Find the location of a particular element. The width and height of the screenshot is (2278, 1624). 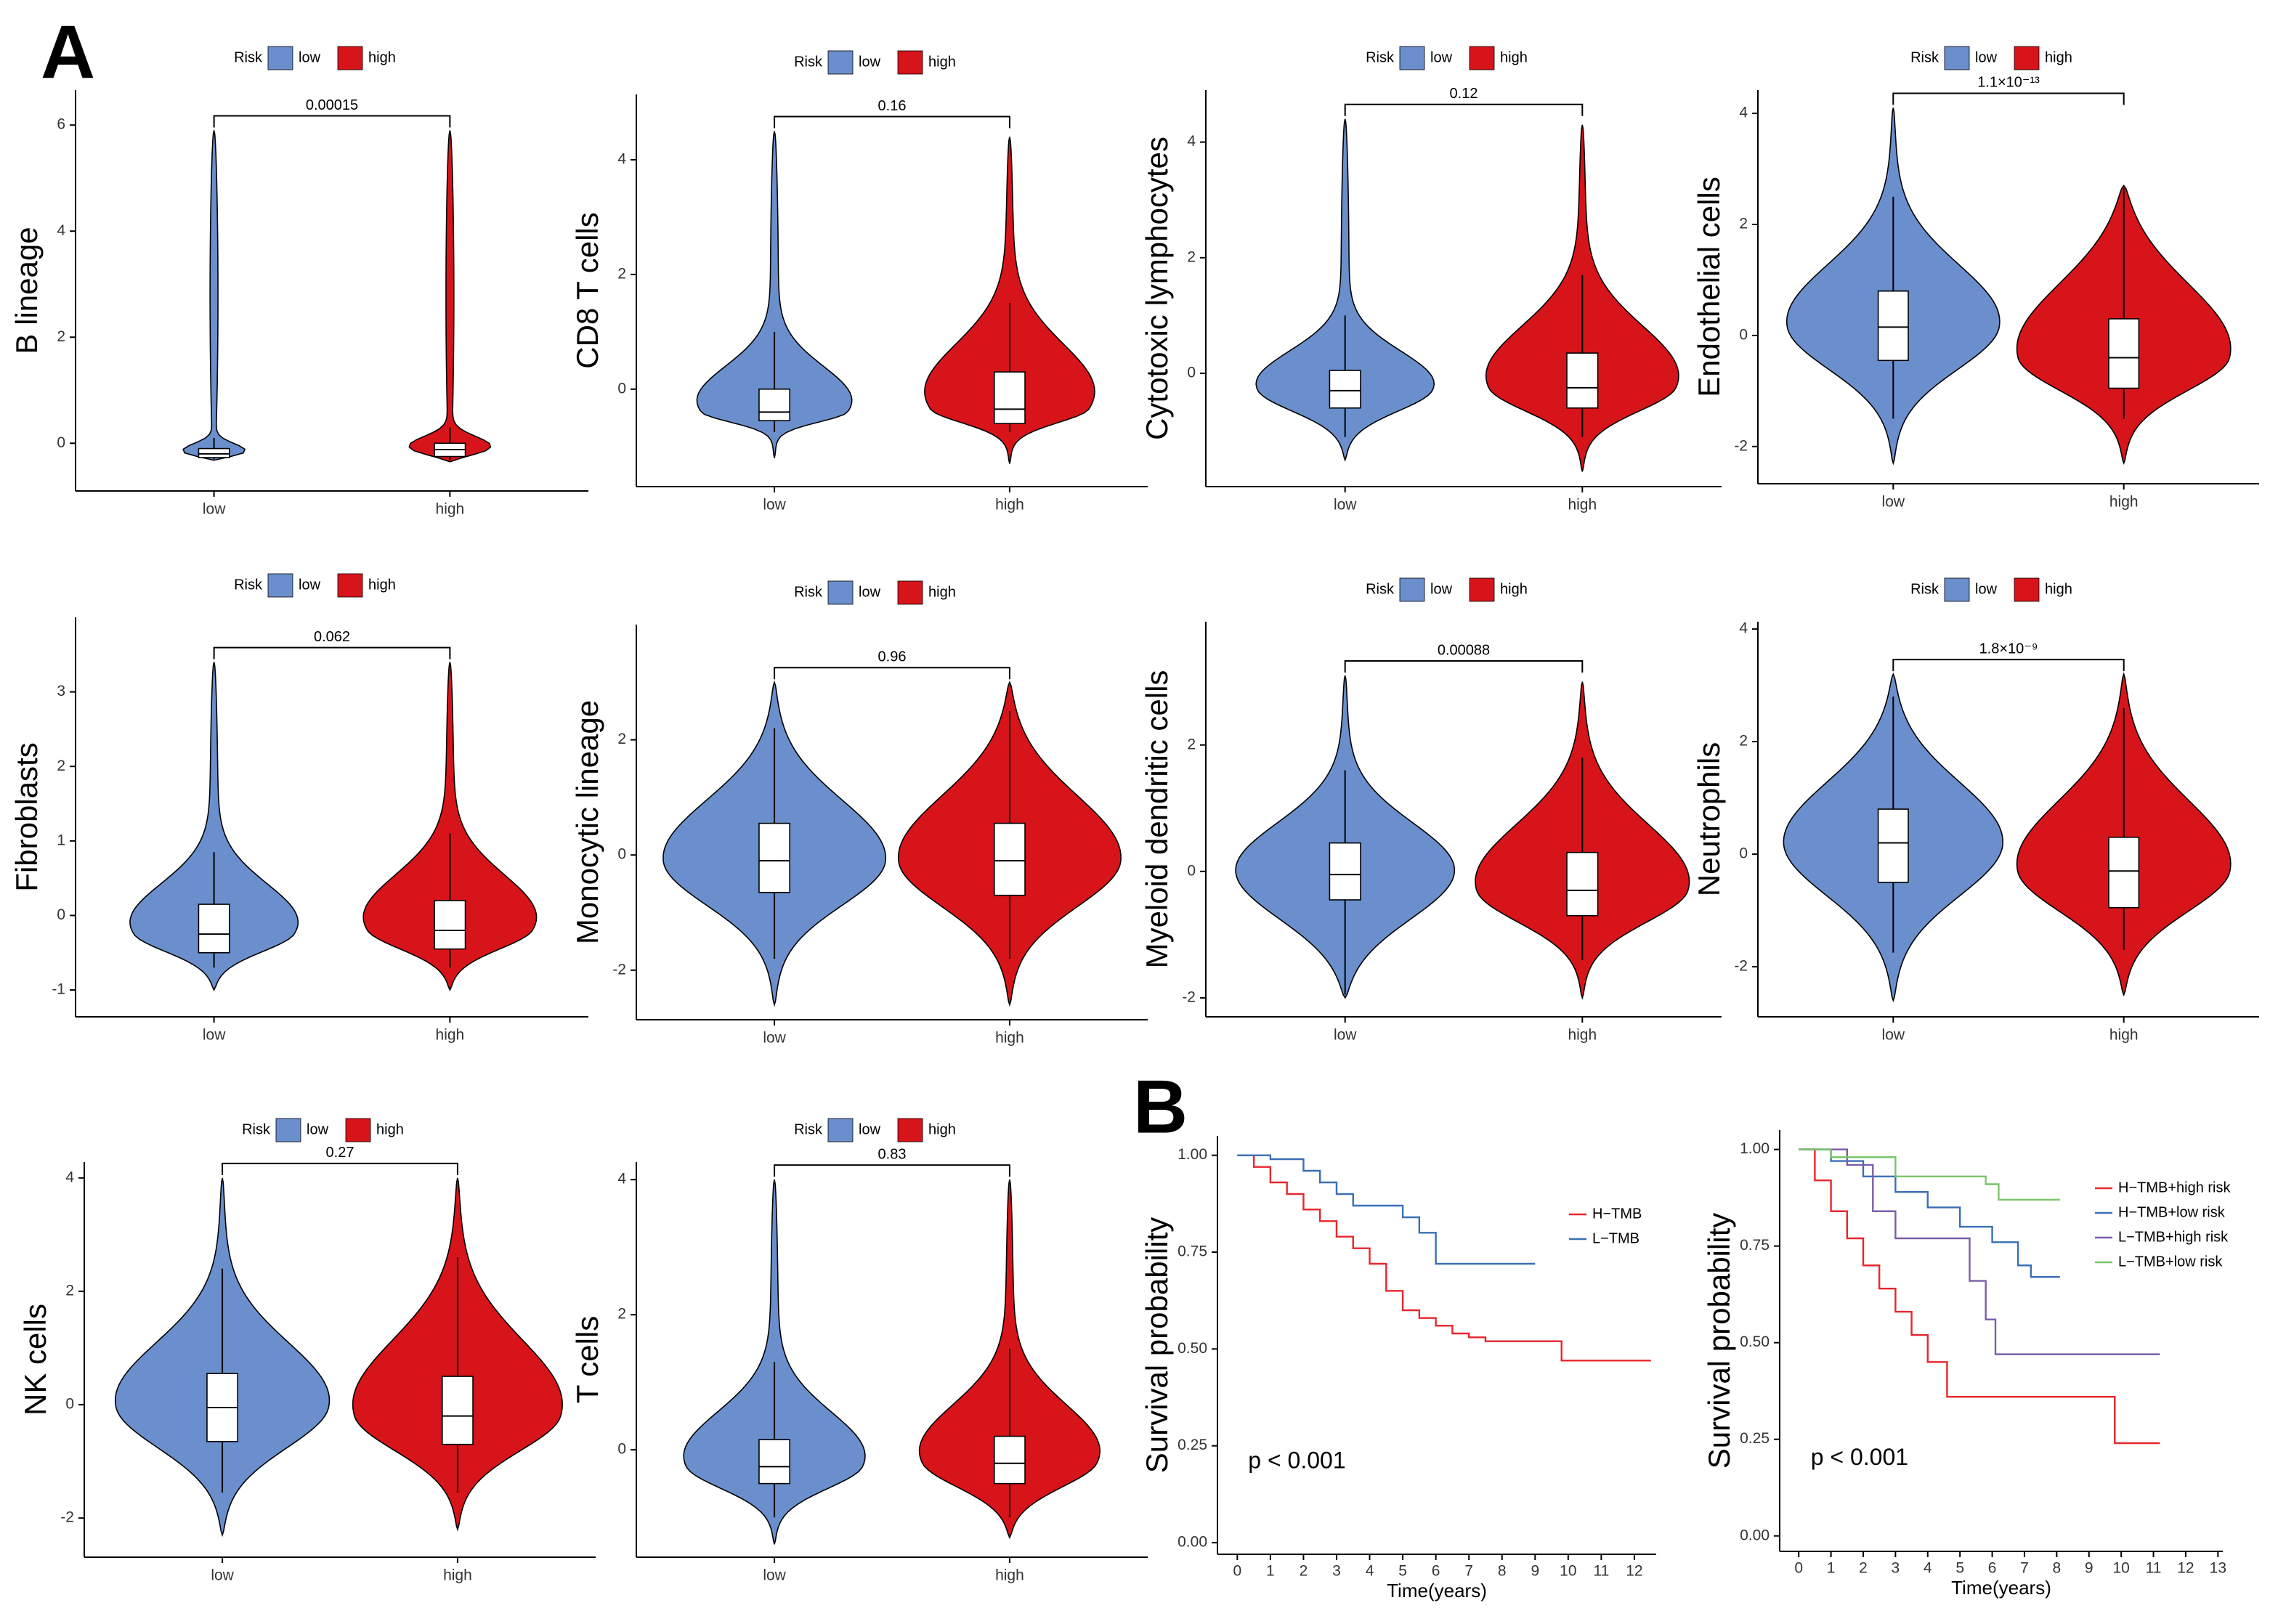

x-tick-label: 8 is located at coordinates (2057, 1569).